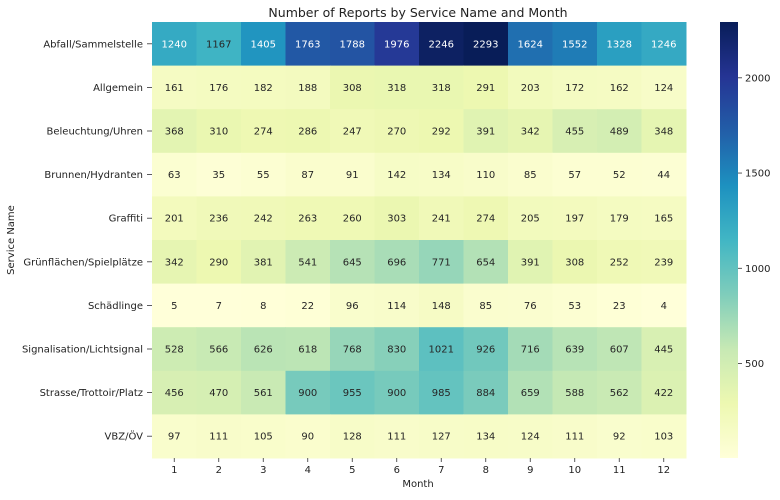  I want to click on cell-value-label: 1624, so click(530, 44).